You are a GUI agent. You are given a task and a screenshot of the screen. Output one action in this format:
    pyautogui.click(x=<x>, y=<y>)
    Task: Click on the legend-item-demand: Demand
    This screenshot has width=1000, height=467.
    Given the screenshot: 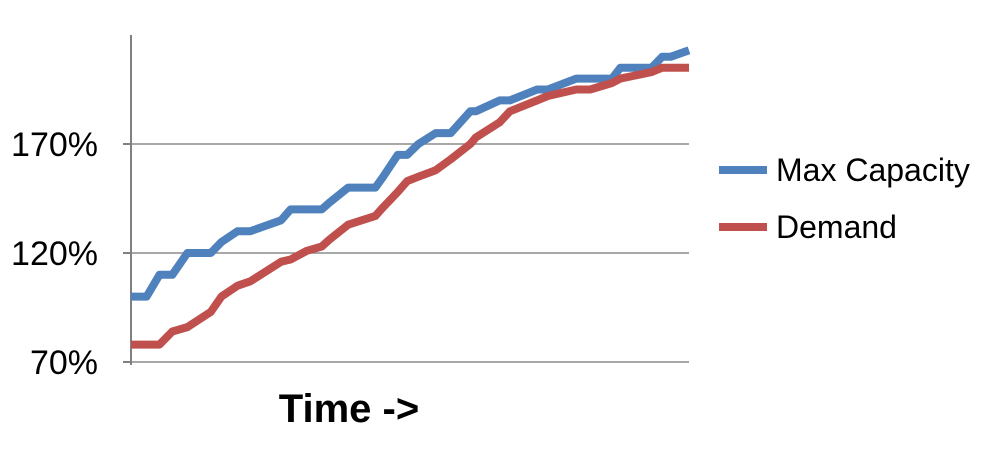 What is the action you would take?
    pyautogui.click(x=808, y=227)
    